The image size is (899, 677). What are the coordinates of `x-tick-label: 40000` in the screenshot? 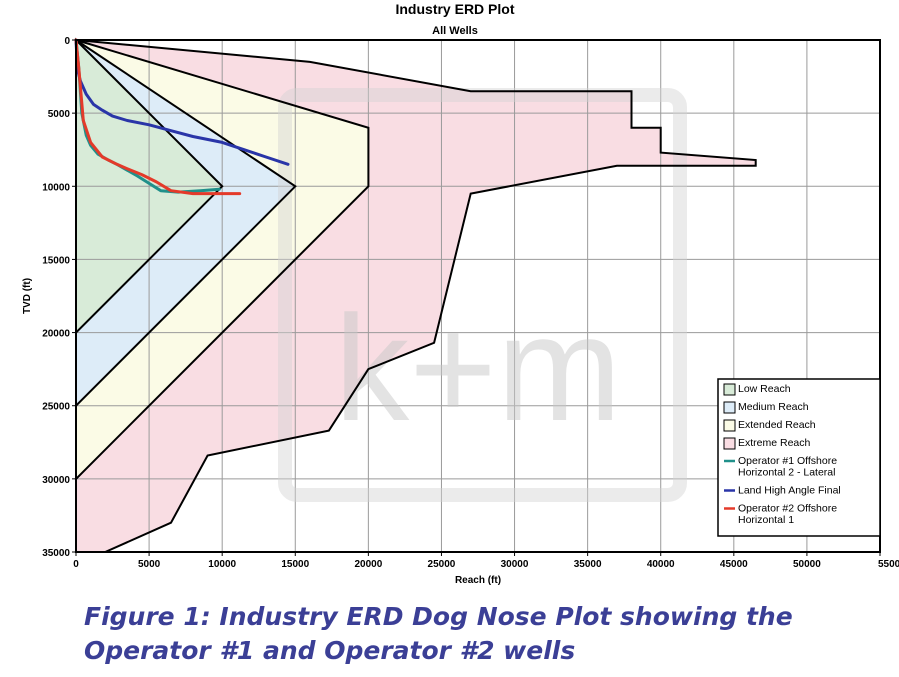 It's located at (661, 564).